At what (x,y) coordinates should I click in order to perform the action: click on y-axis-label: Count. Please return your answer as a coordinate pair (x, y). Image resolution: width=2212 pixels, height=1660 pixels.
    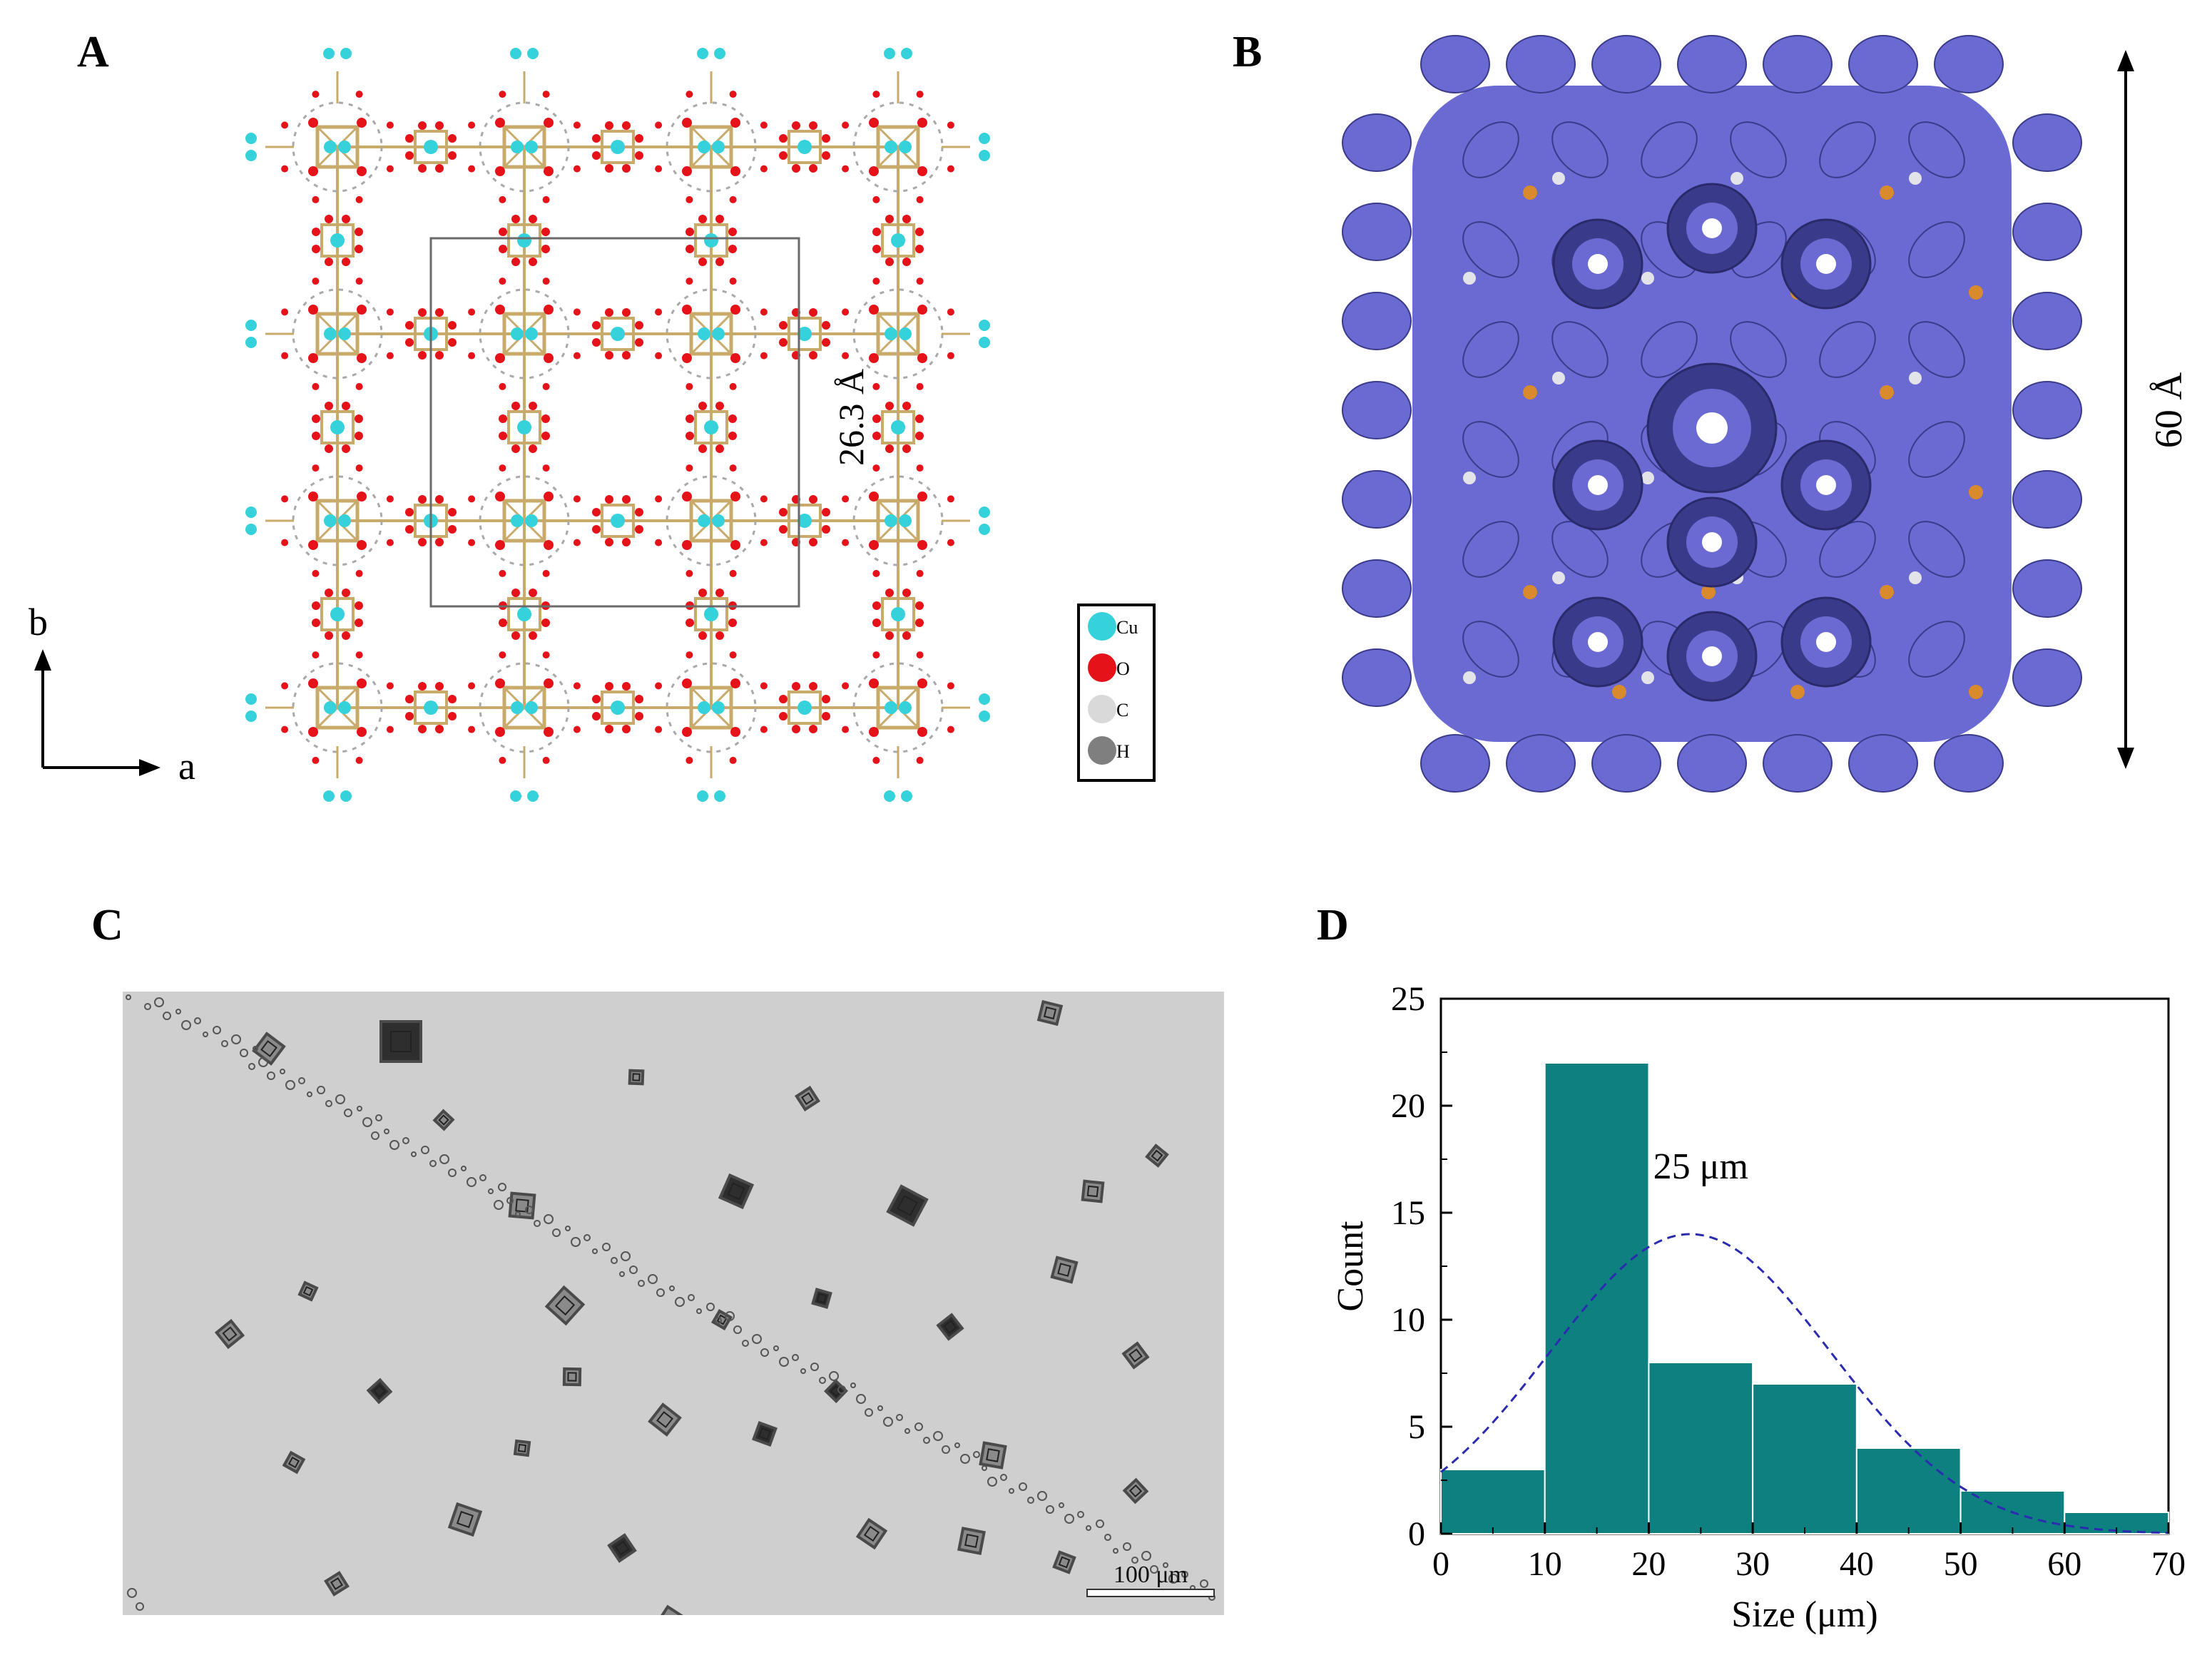
    Looking at the image, I should click on (1350, 1266).